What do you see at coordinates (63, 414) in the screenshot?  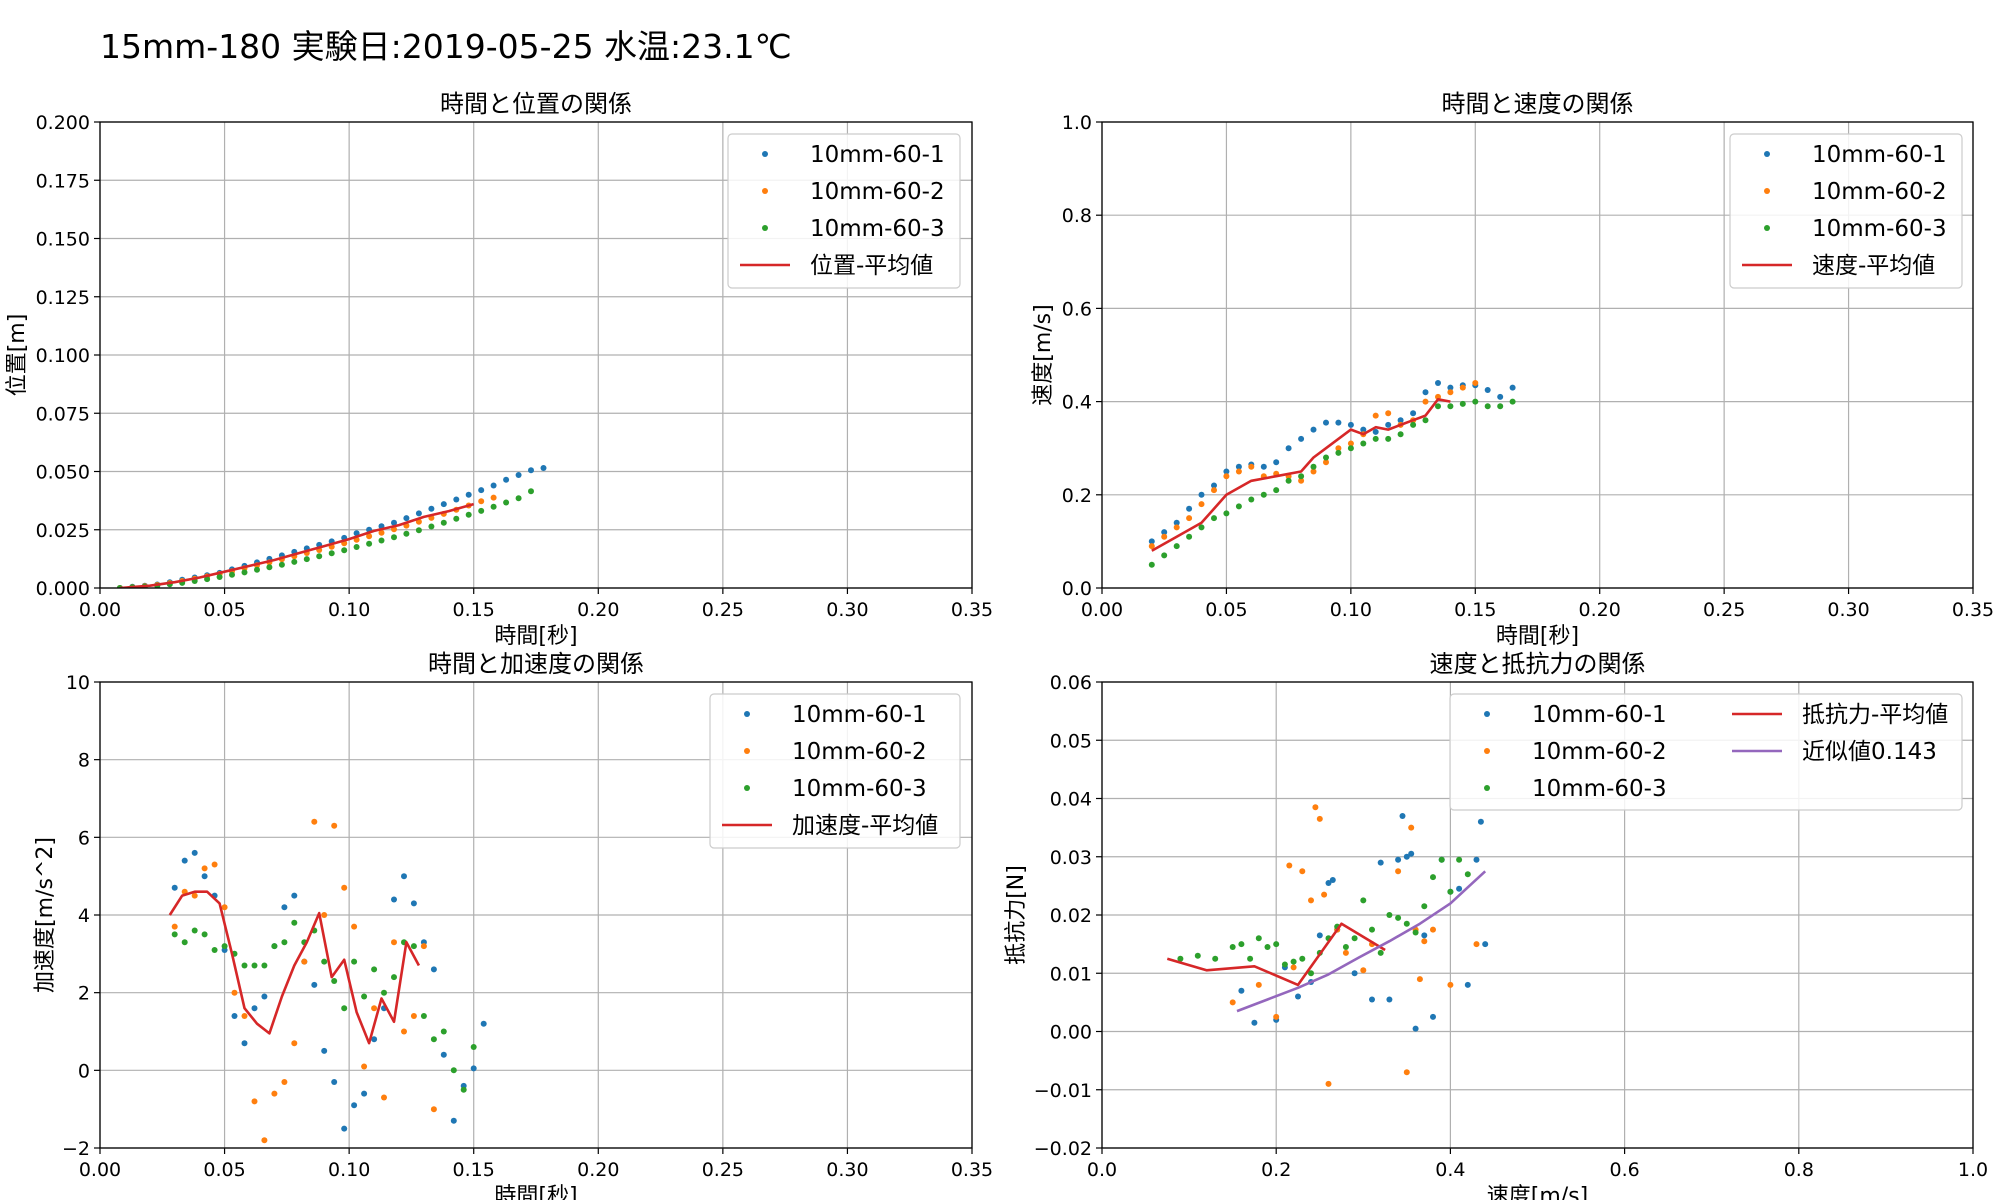 I see `y-tick-label: 0.075` at bounding box center [63, 414].